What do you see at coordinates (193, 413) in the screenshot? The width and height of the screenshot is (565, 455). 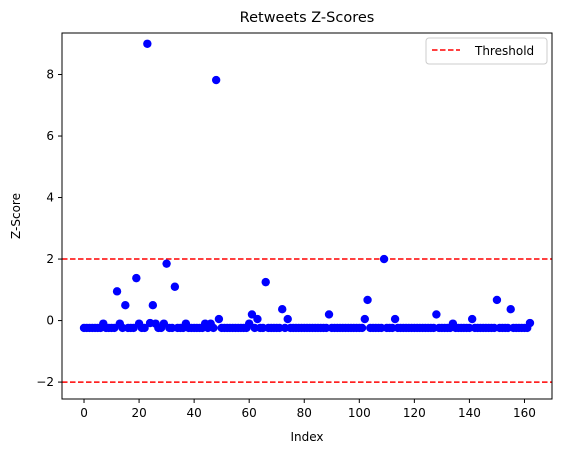 I see `x-tick-label: 40` at bounding box center [193, 413].